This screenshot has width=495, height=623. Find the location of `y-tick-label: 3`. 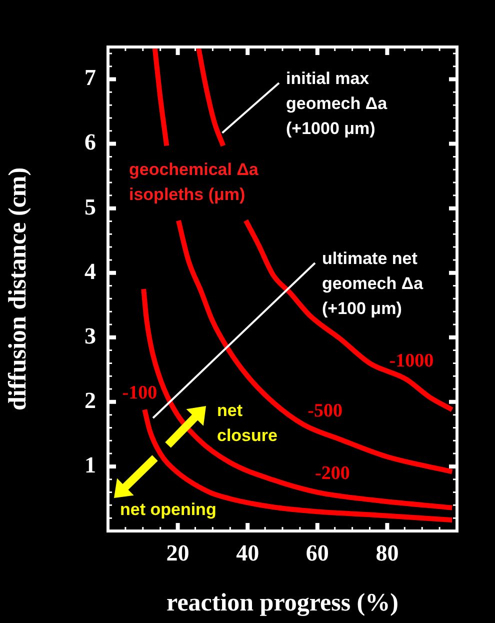

y-tick-label: 3 is located at coordinates (90, 335).